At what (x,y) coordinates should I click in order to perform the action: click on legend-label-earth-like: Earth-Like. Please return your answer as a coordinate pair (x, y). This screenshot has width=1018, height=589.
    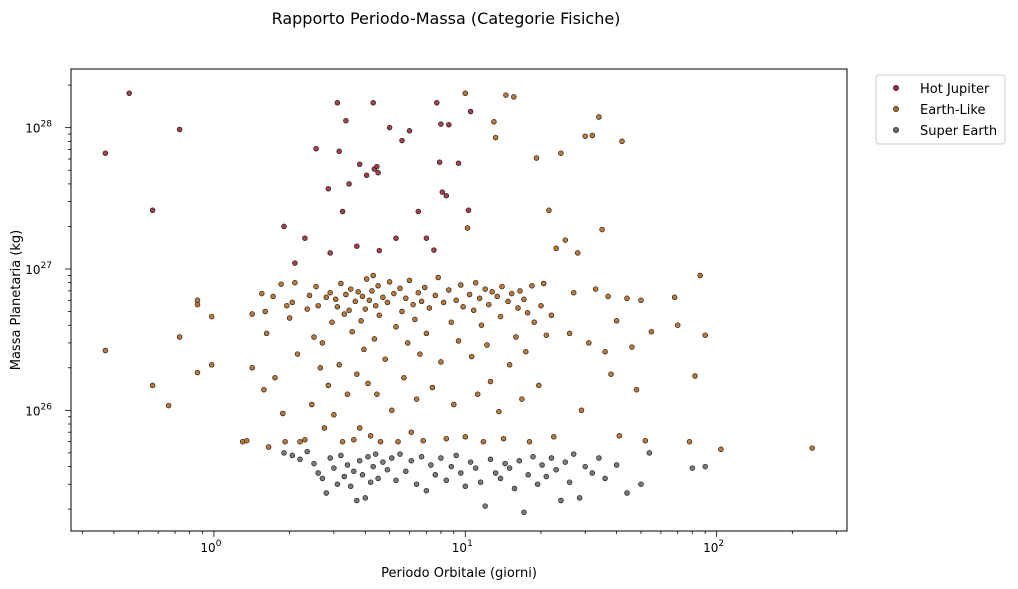
    Looking at the image, I should click on (952, 110).